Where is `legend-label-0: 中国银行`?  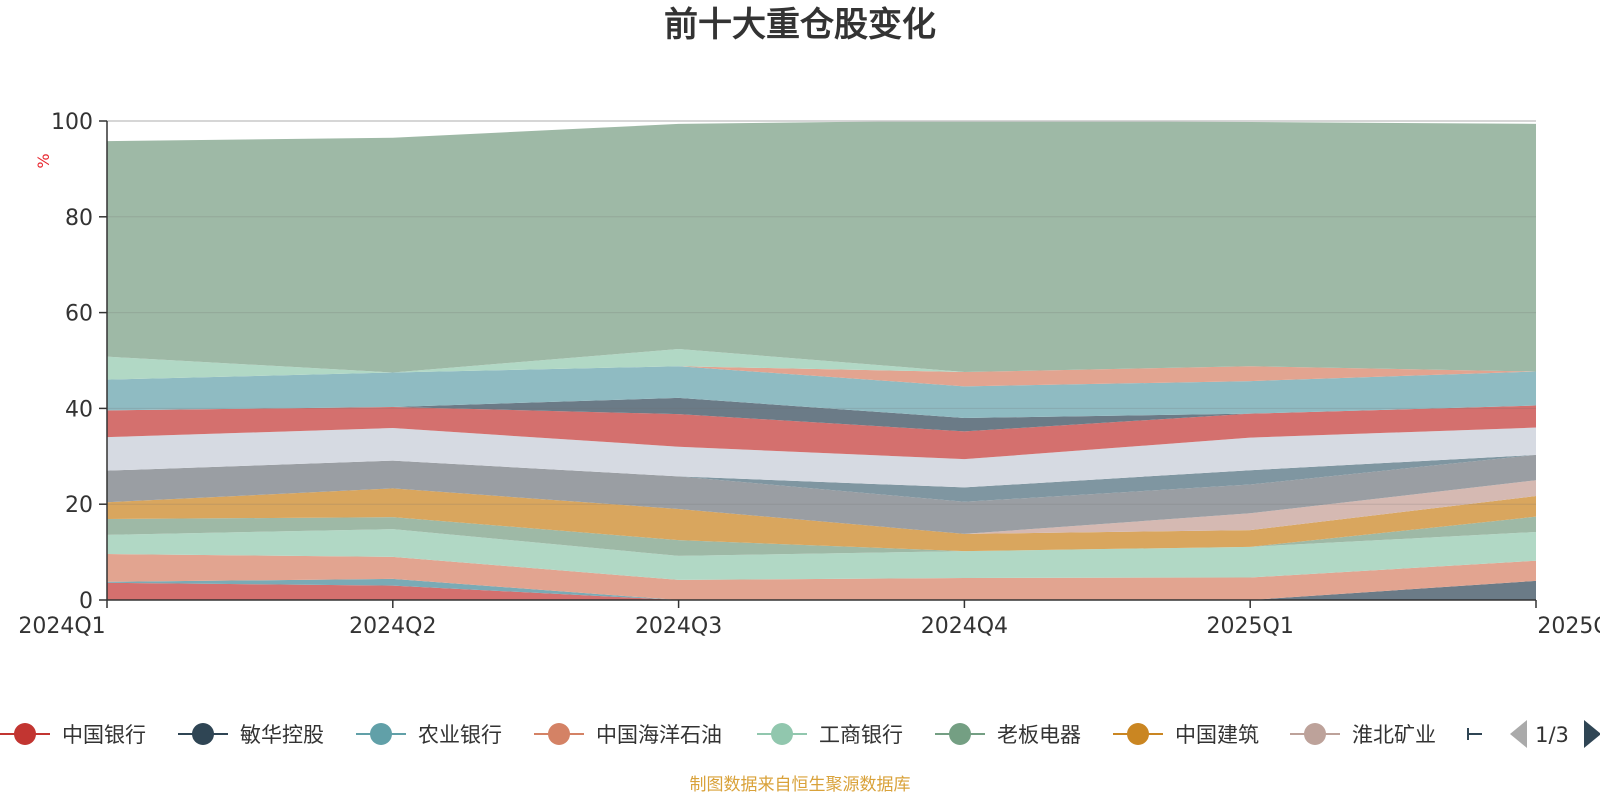 legend-label-0: 中国银行 is located at coordinates (104, 735).